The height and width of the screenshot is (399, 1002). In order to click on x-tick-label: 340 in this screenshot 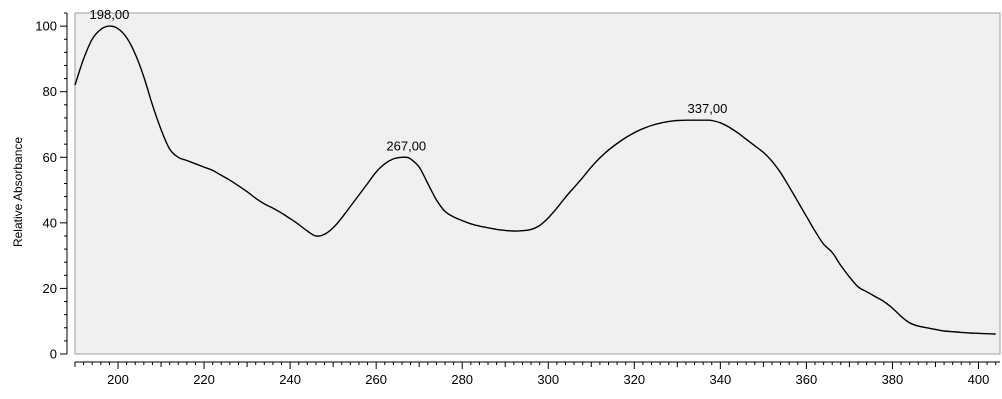, I will do `click(720, 379)`.